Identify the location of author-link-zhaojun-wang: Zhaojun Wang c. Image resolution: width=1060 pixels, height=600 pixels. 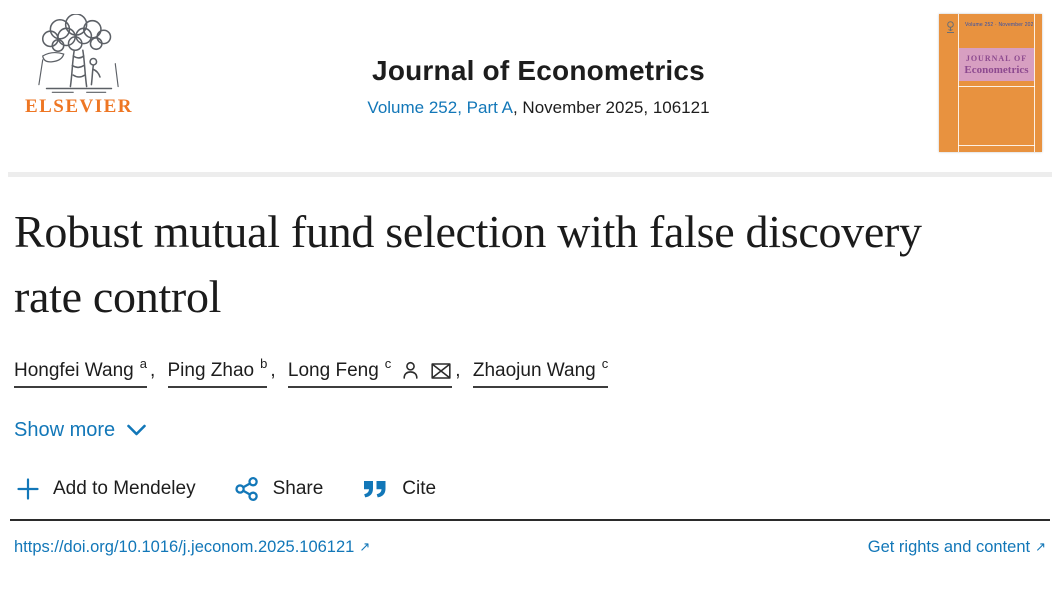
(540, 372).